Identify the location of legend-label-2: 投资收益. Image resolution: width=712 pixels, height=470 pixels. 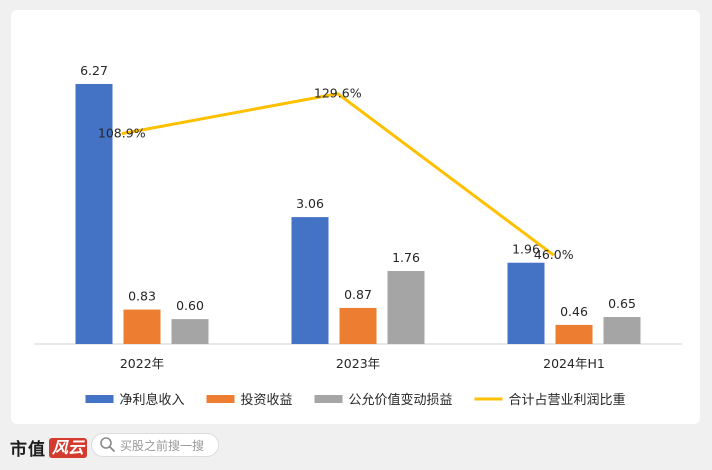
(267, 400).